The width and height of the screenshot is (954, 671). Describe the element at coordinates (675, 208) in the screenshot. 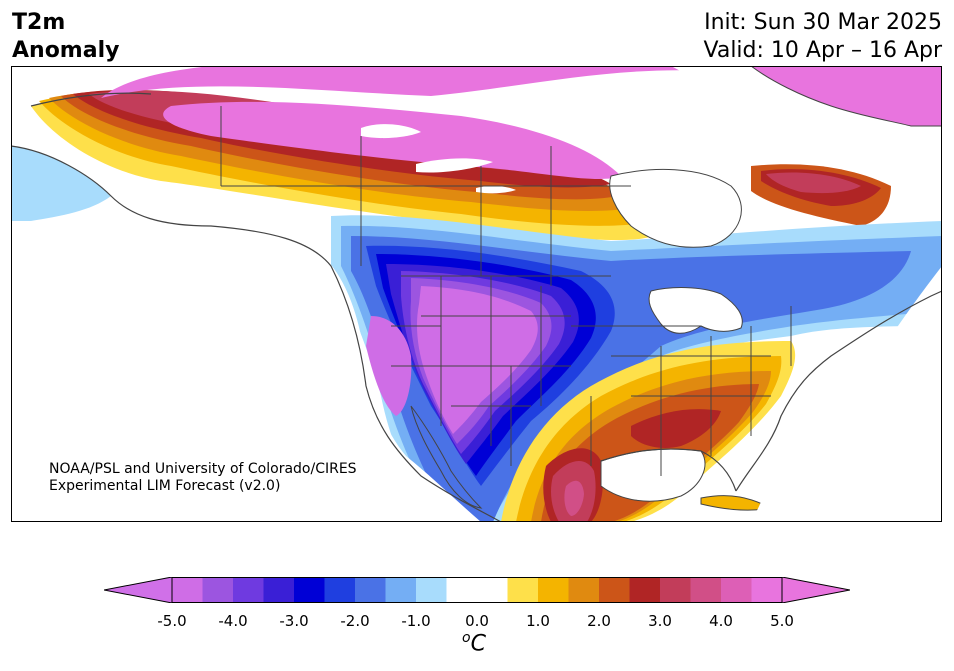

I see `hudson-bay` at that location.